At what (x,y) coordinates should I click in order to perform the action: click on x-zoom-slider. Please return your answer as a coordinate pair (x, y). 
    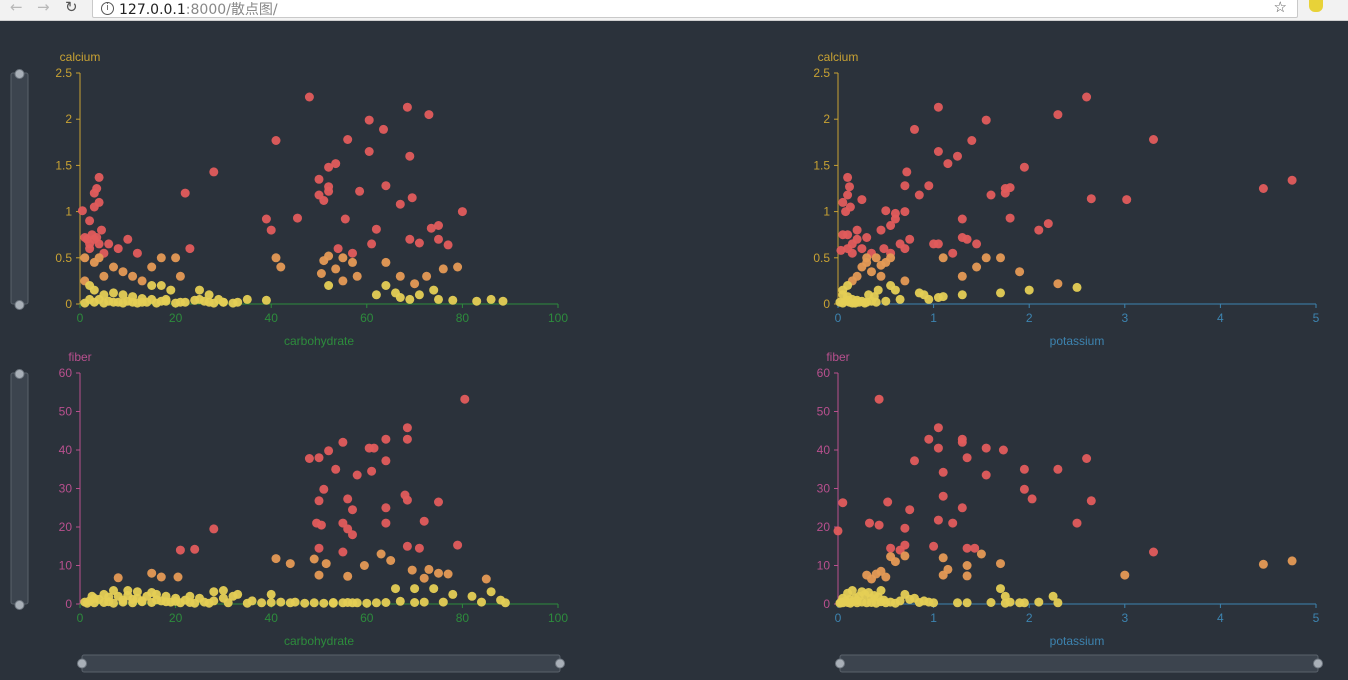
    Looking at the image, I should click on (321, 663).